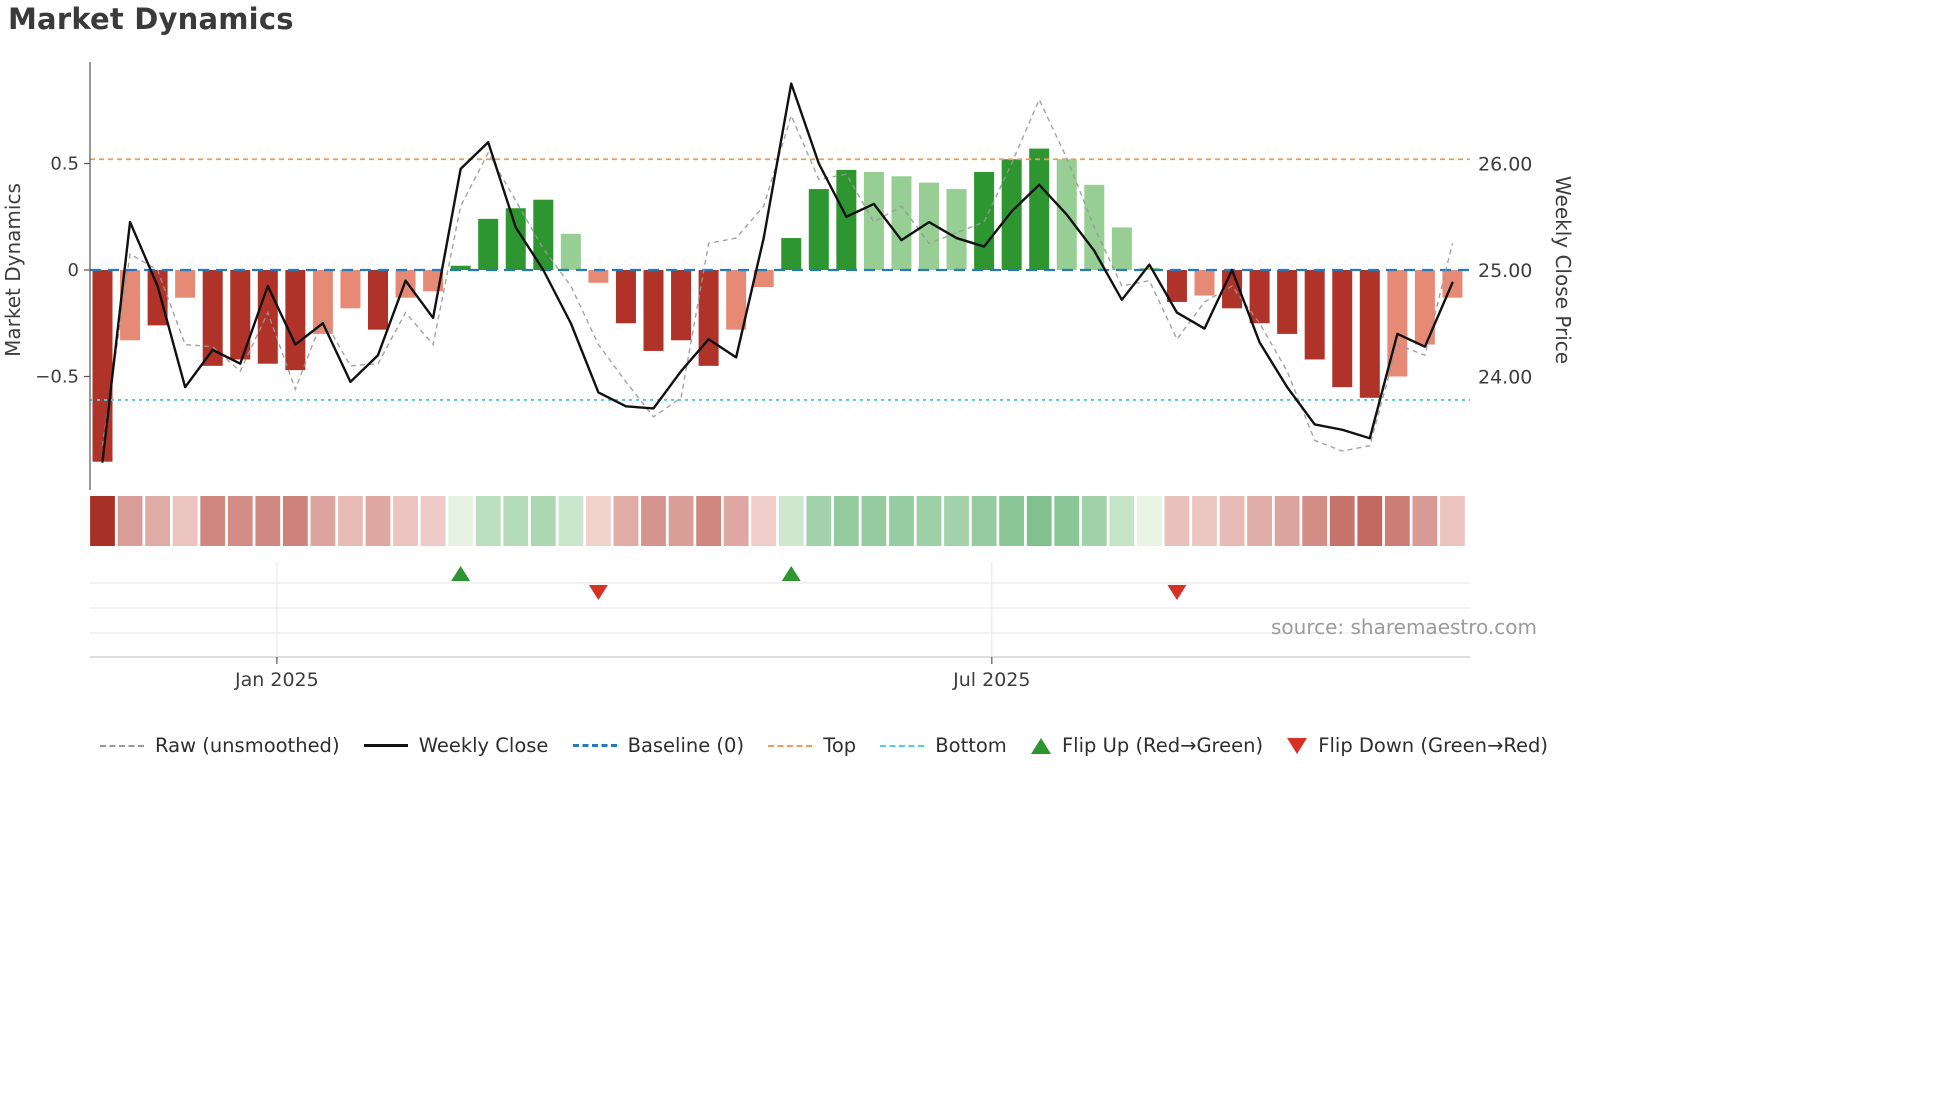 The image size is (1960, 1102). I want to click on legend-label: Top, so click(840, 745).